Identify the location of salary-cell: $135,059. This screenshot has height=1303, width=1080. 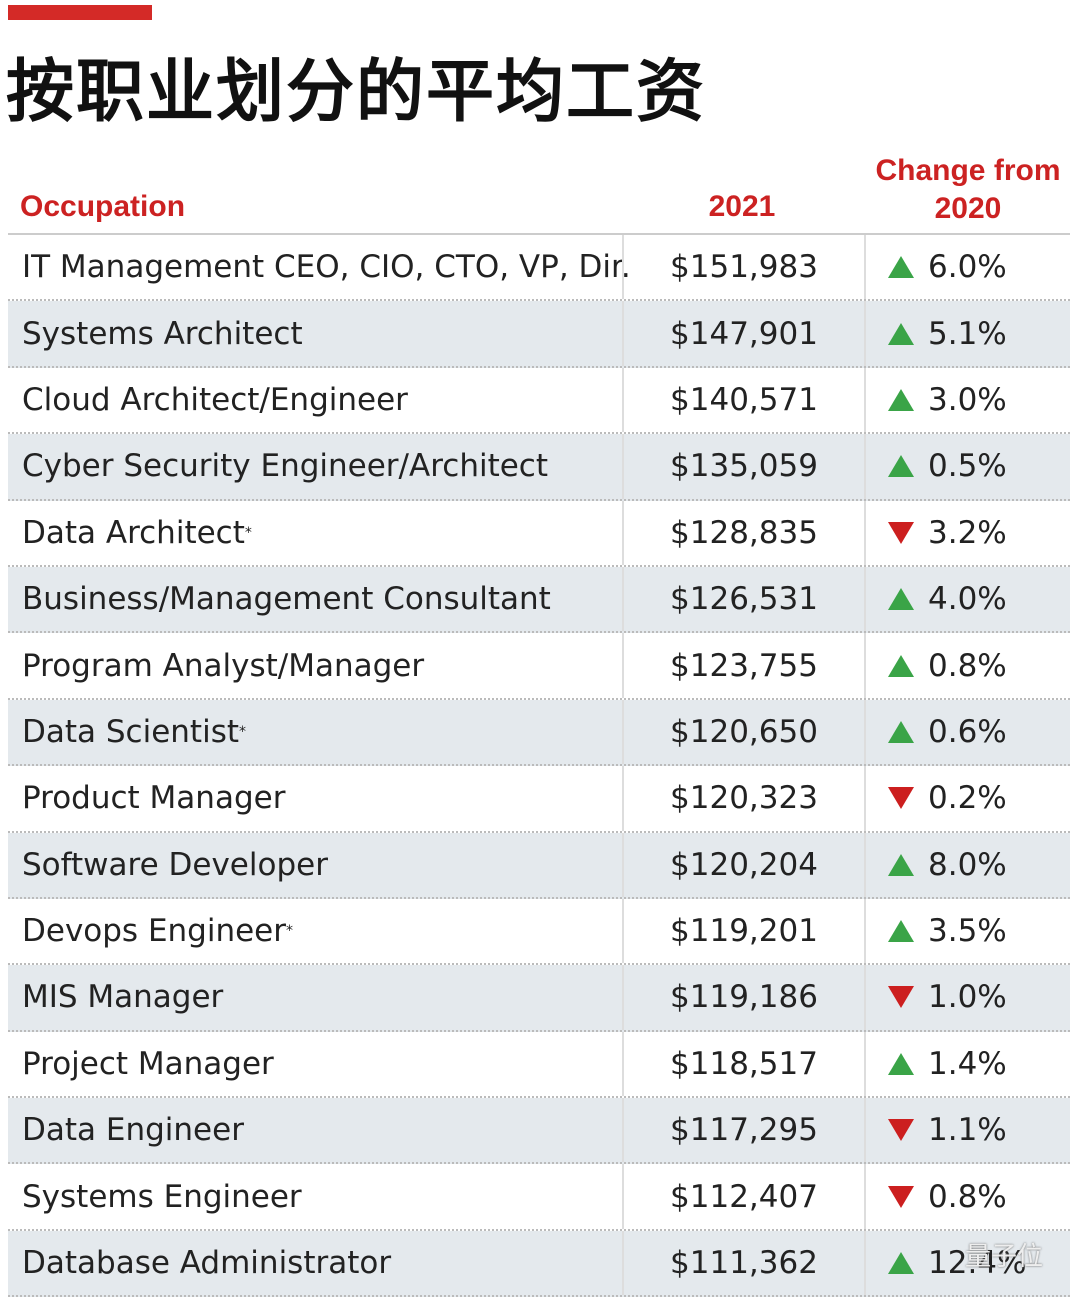
(744, 466).